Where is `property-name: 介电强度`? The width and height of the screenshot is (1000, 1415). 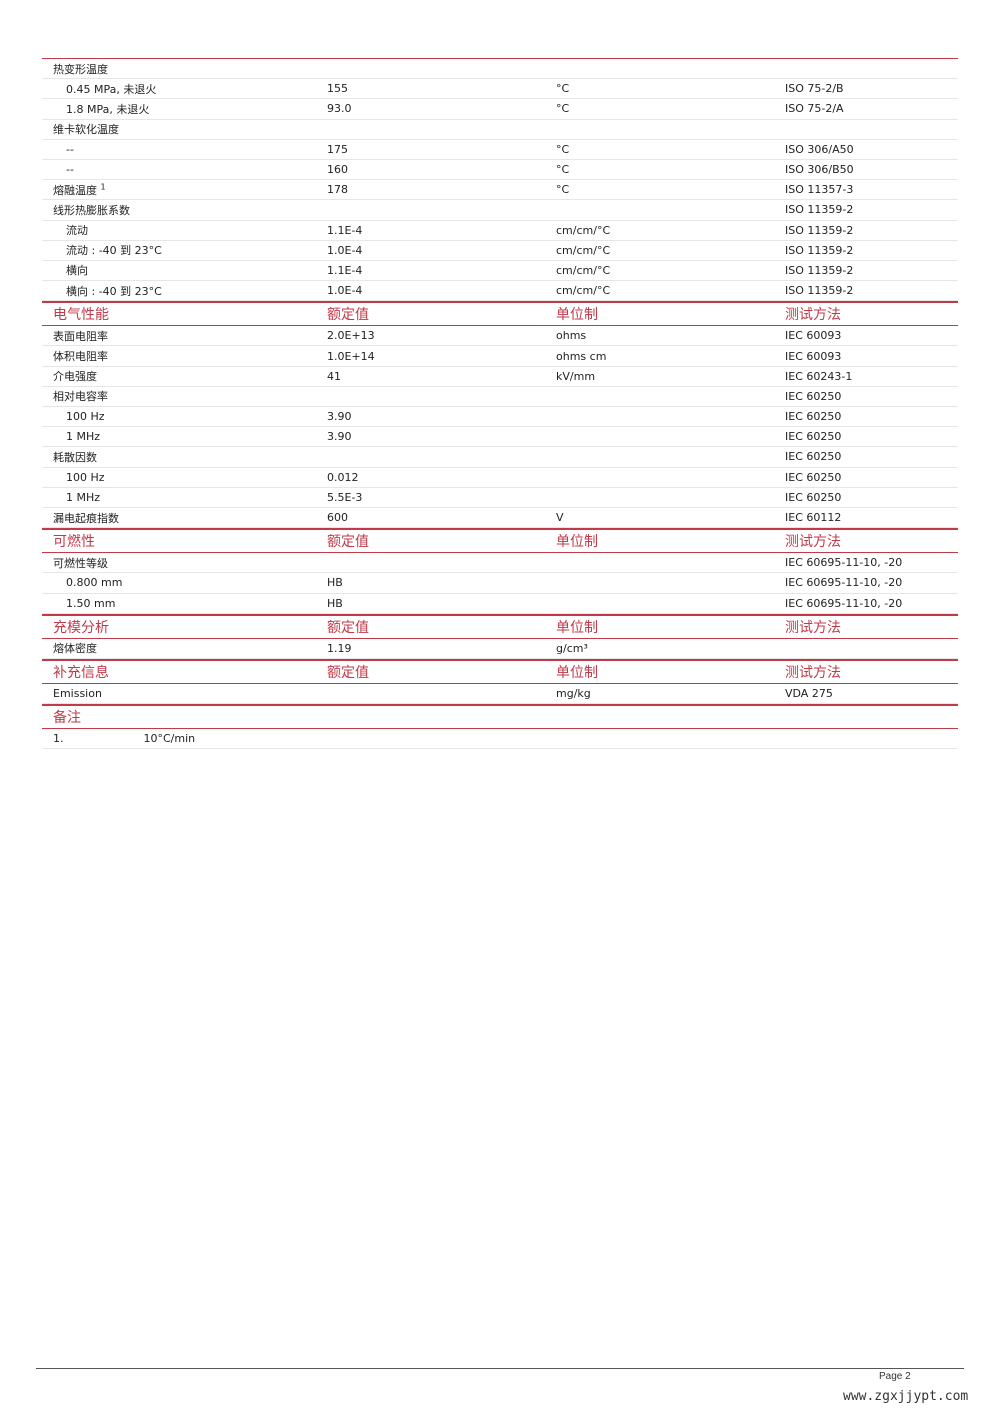
property-name: 介电强度 is located at coordinates (75, 377).